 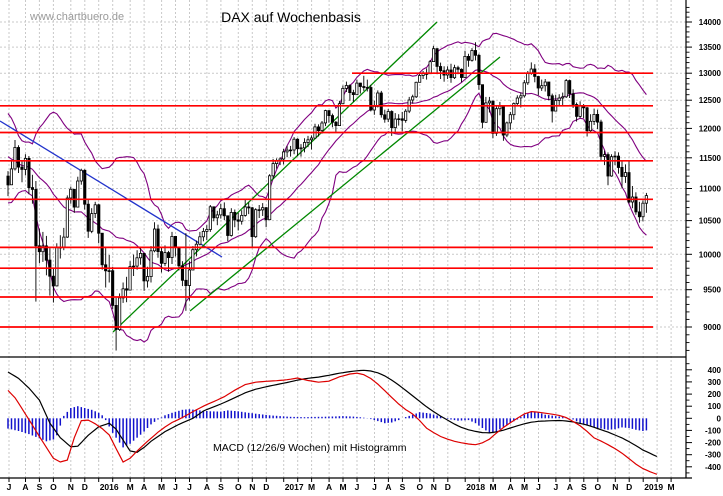 I want to click on macd-label: MACD (12/26/9 Wochen) mit Histogramm, so click(x=310, y=448).